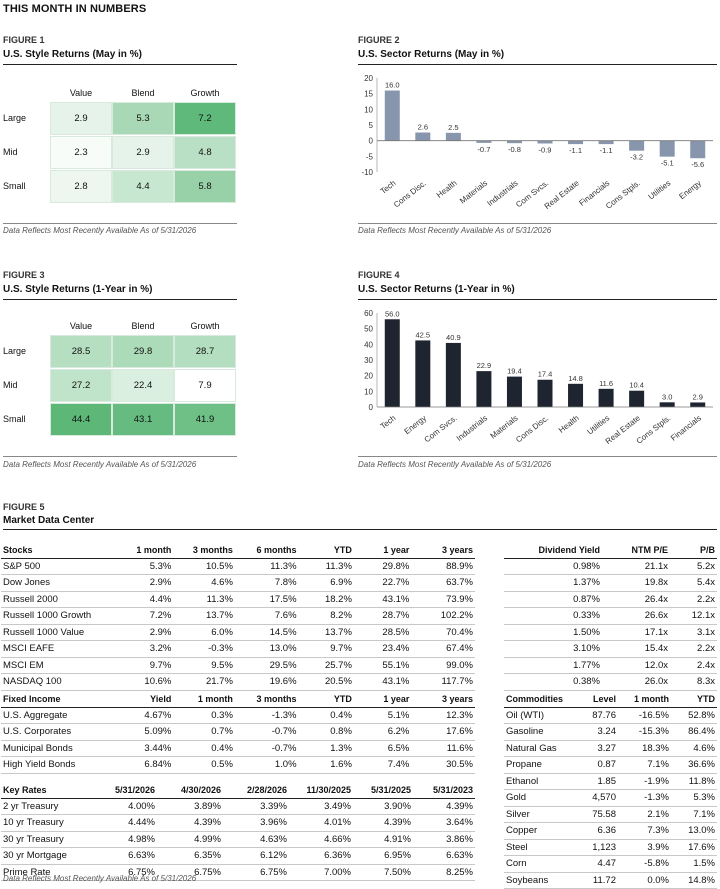 This screenshot has width=720, height=889. Describe the element at coordinates (205, 118) in the screenshot. I see `fig1-cell: 7.2` at that location.